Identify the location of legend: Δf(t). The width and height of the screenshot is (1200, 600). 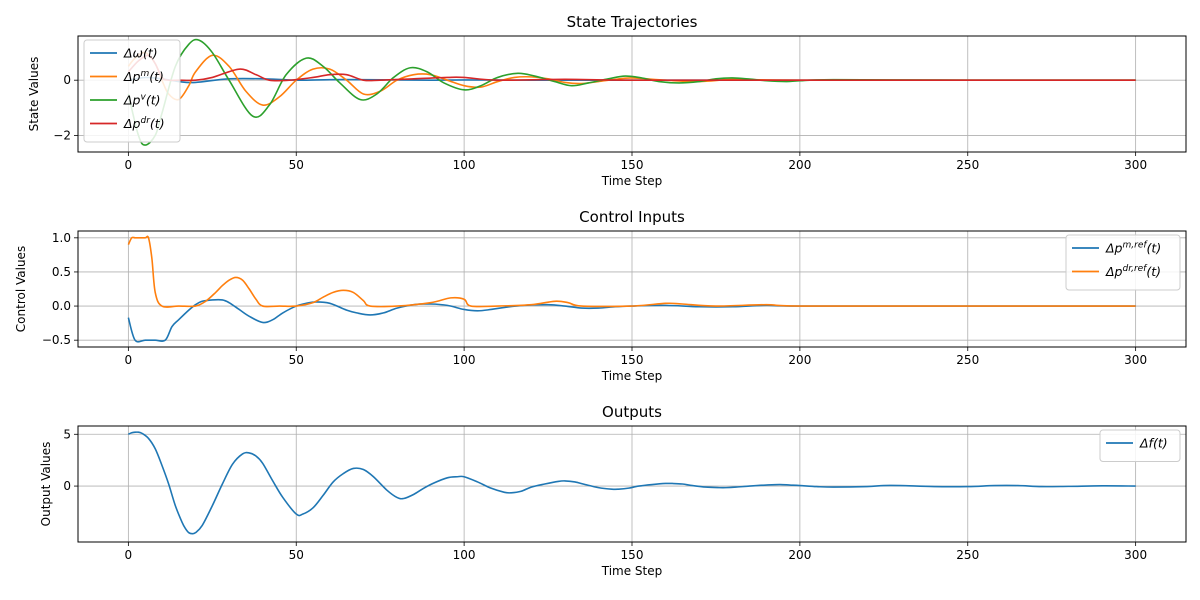
(1140, 445).